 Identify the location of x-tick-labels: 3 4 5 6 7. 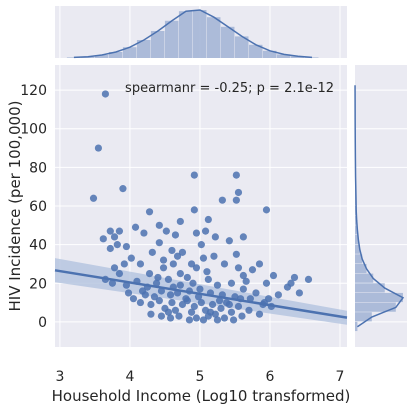
(199, 377).